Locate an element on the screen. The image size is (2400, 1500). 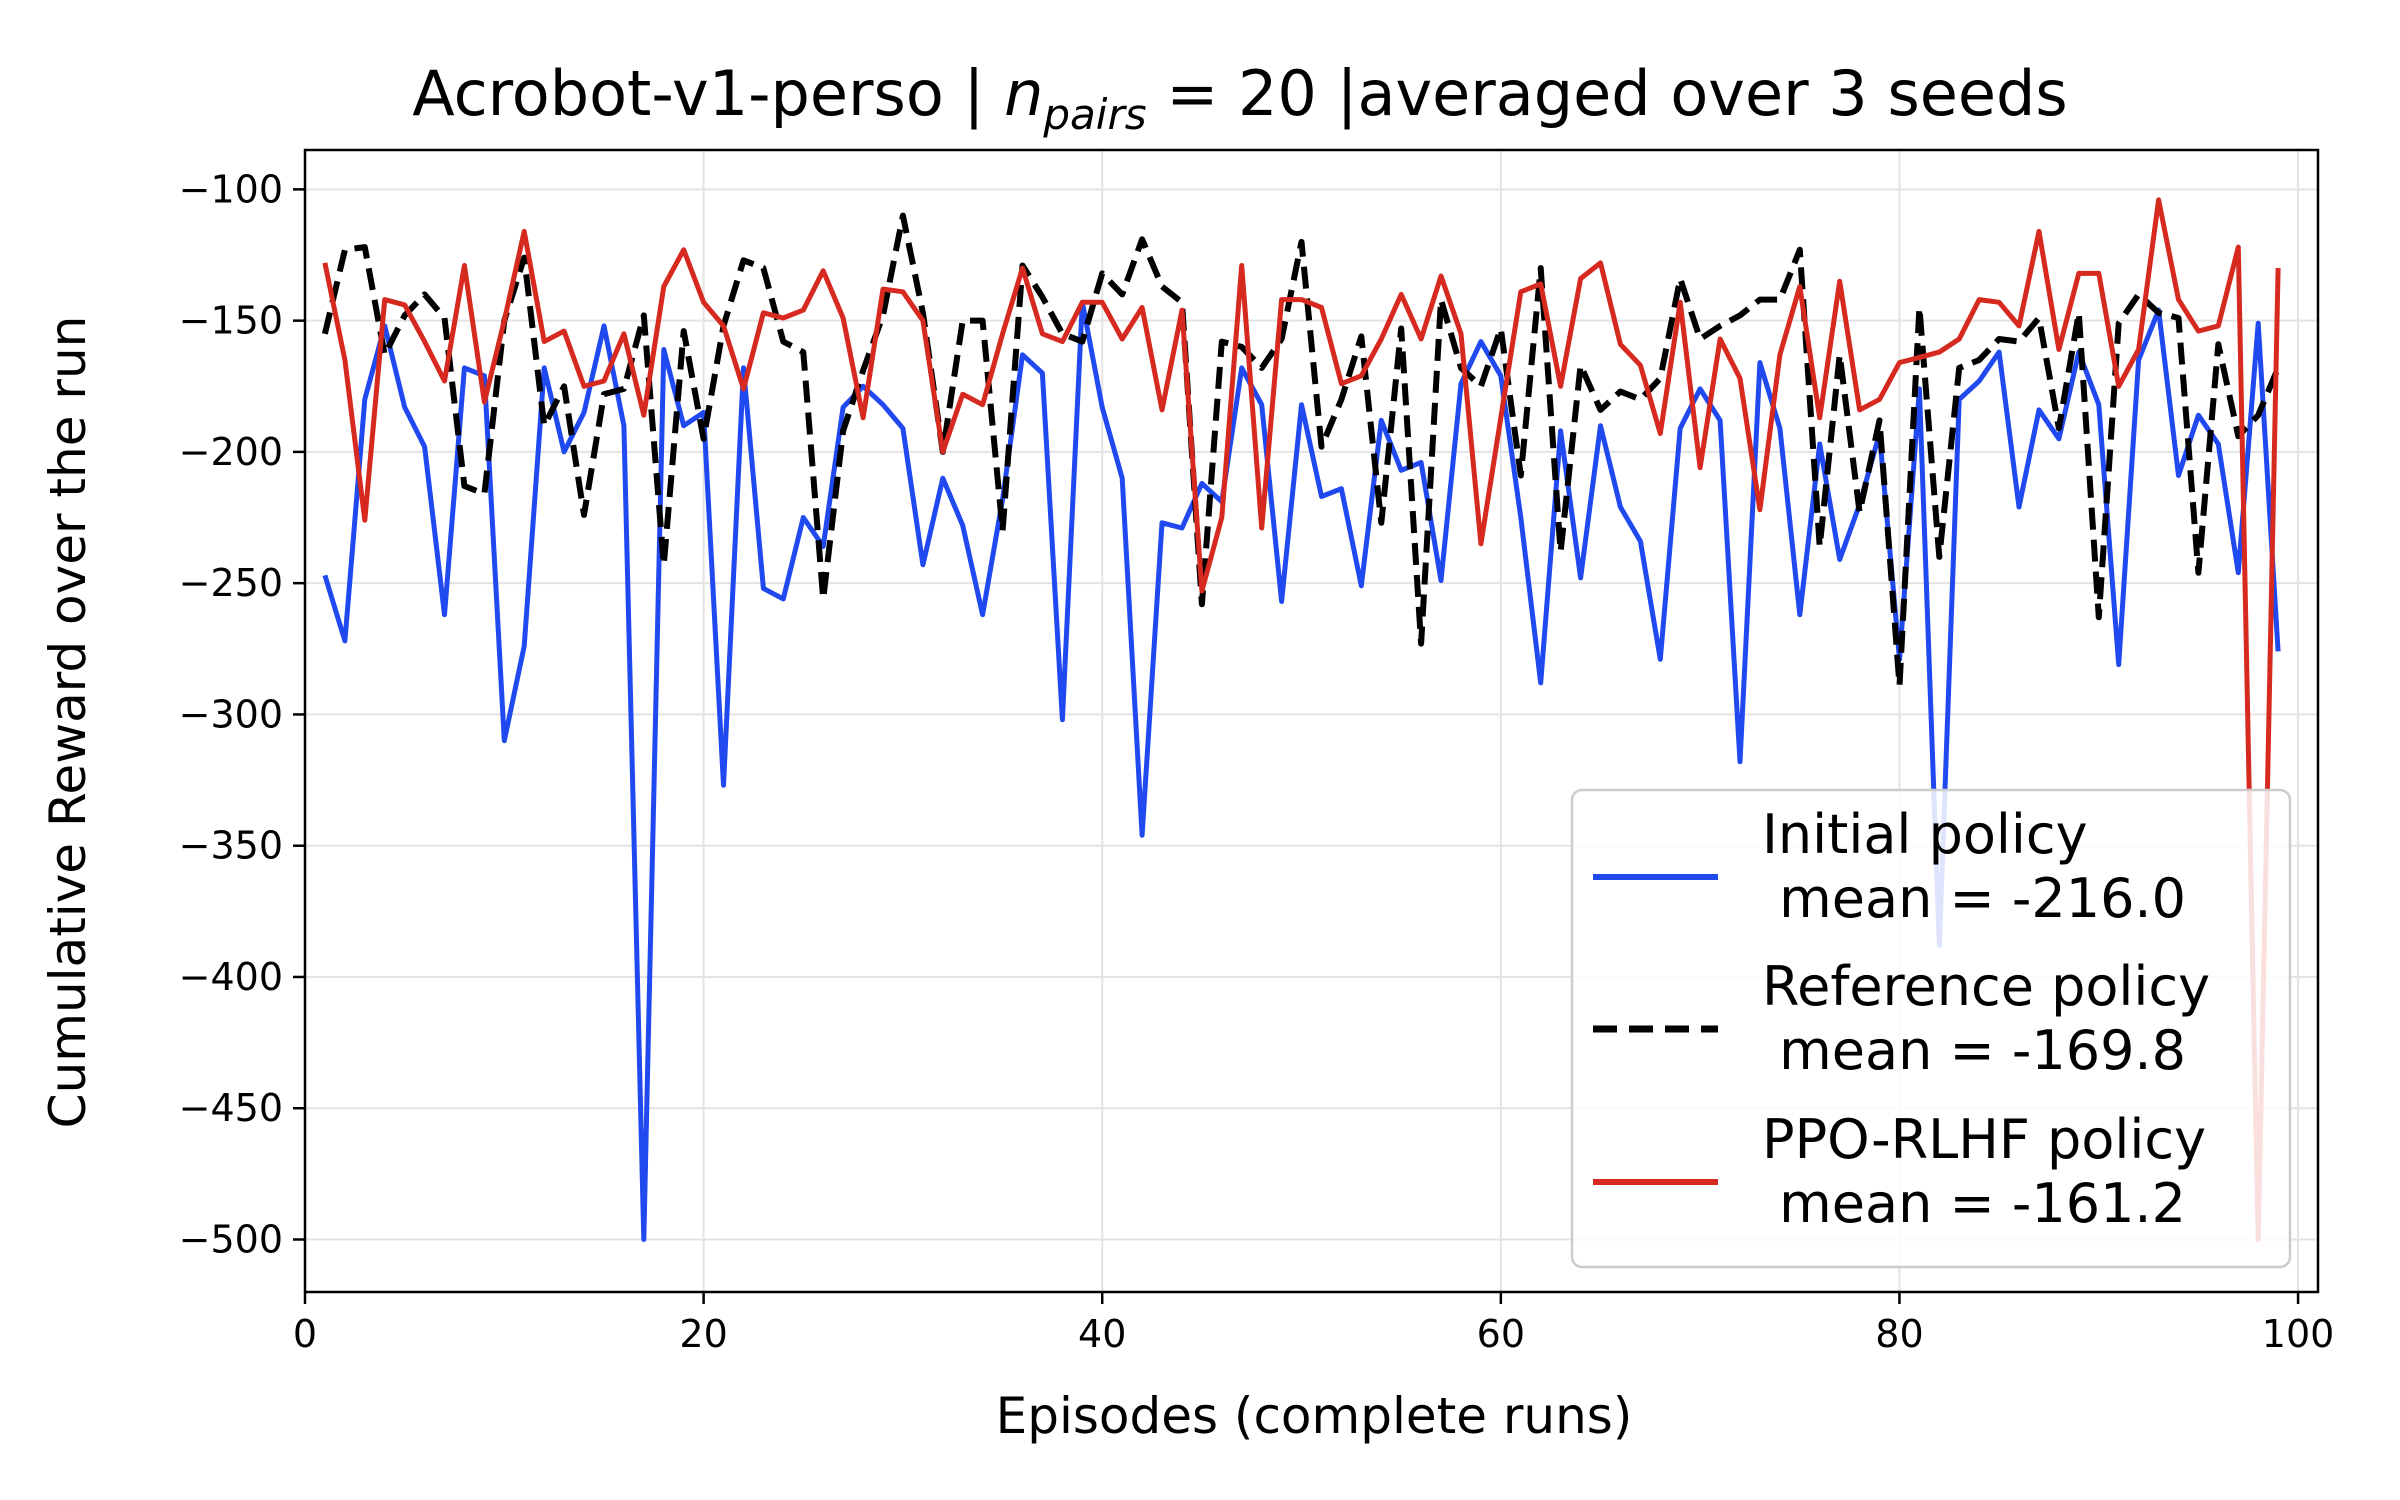
y-tick-label: −150 is located at coordinates (231, 321).